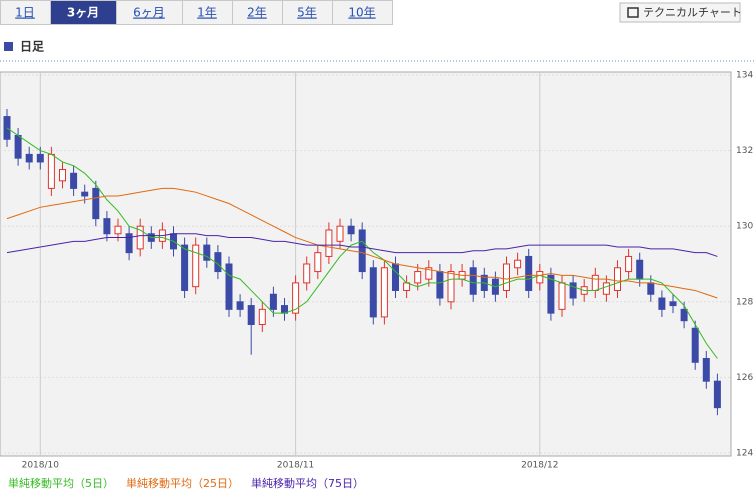 The width and height of the screenshot is (755, 493). What do you see at coordinates (41, 466) in the screenshot?
I see `x-tick-label: 2018/10` at bounding box center [41, 466].